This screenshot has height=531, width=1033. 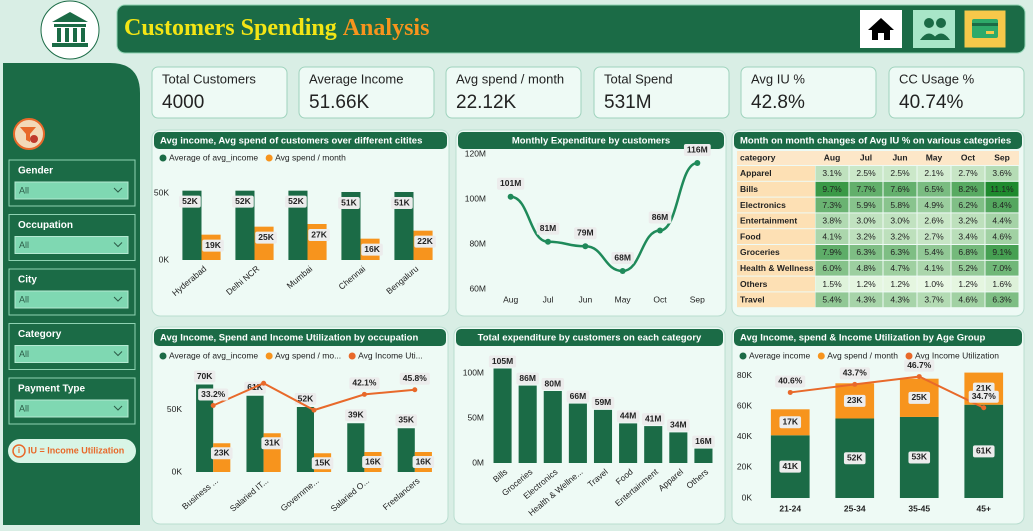 I want to click on cell-label: 4.3%, so click(x=866, y=300).